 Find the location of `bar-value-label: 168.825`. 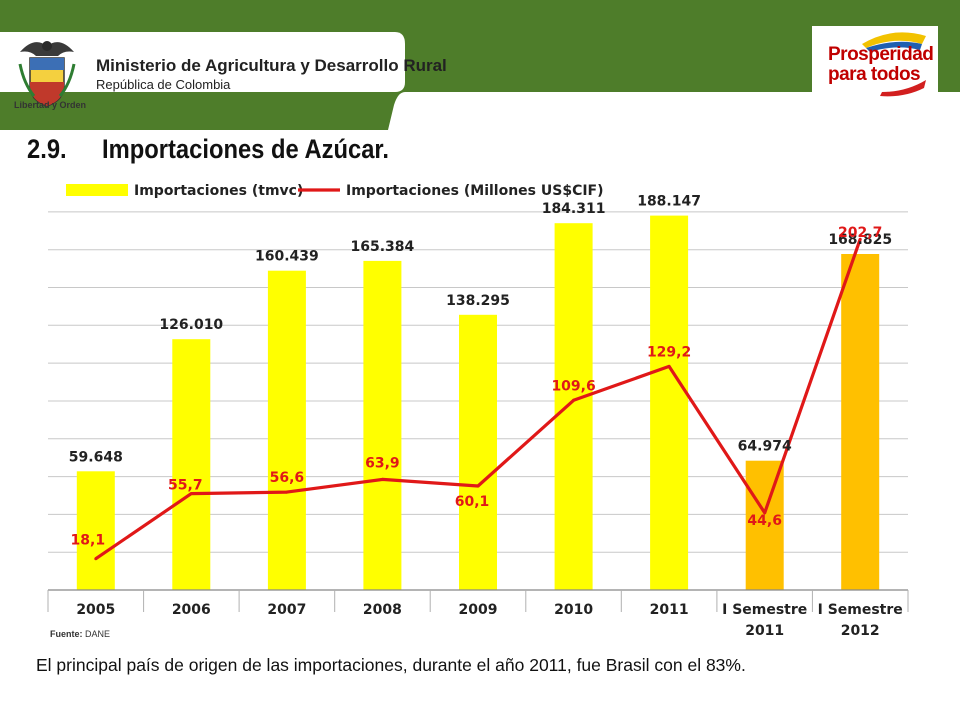

bar-value-label: 168.825 is located at coordinates (860, 240).